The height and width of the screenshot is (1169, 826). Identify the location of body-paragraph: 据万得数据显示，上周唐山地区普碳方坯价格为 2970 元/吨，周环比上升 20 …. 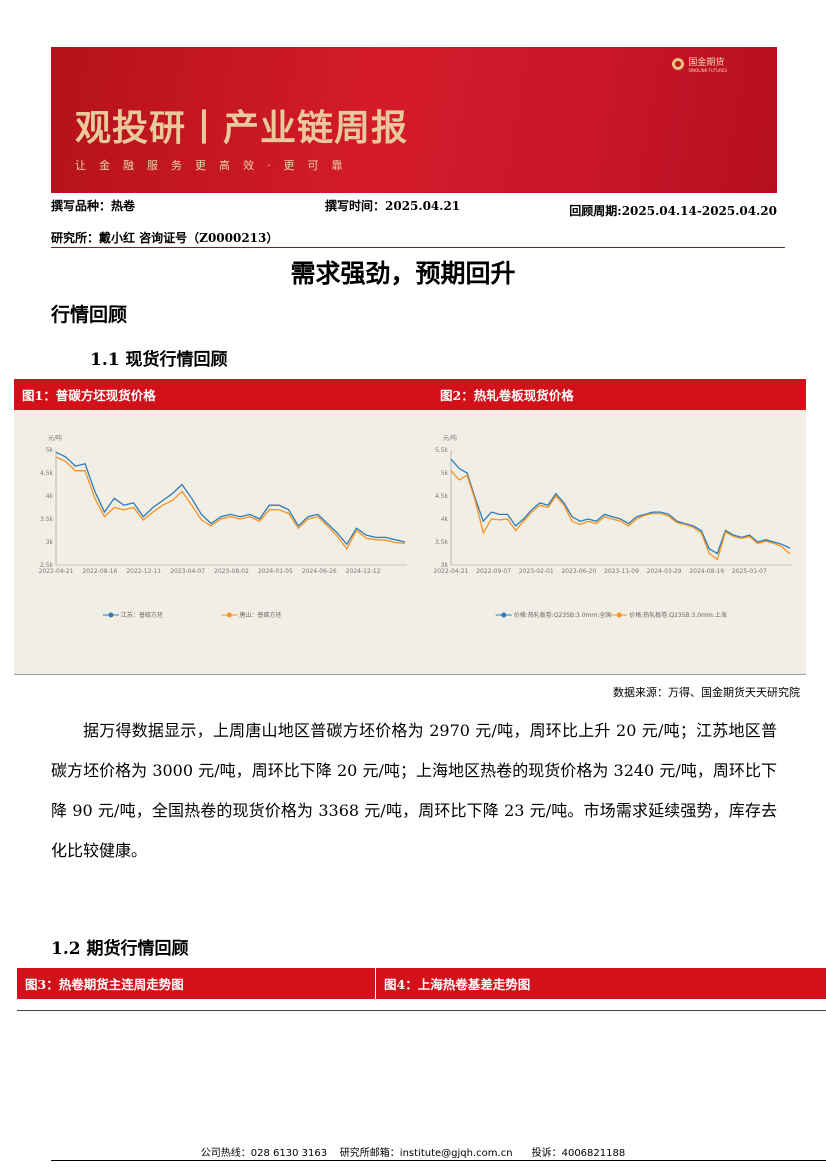
(414, 790).